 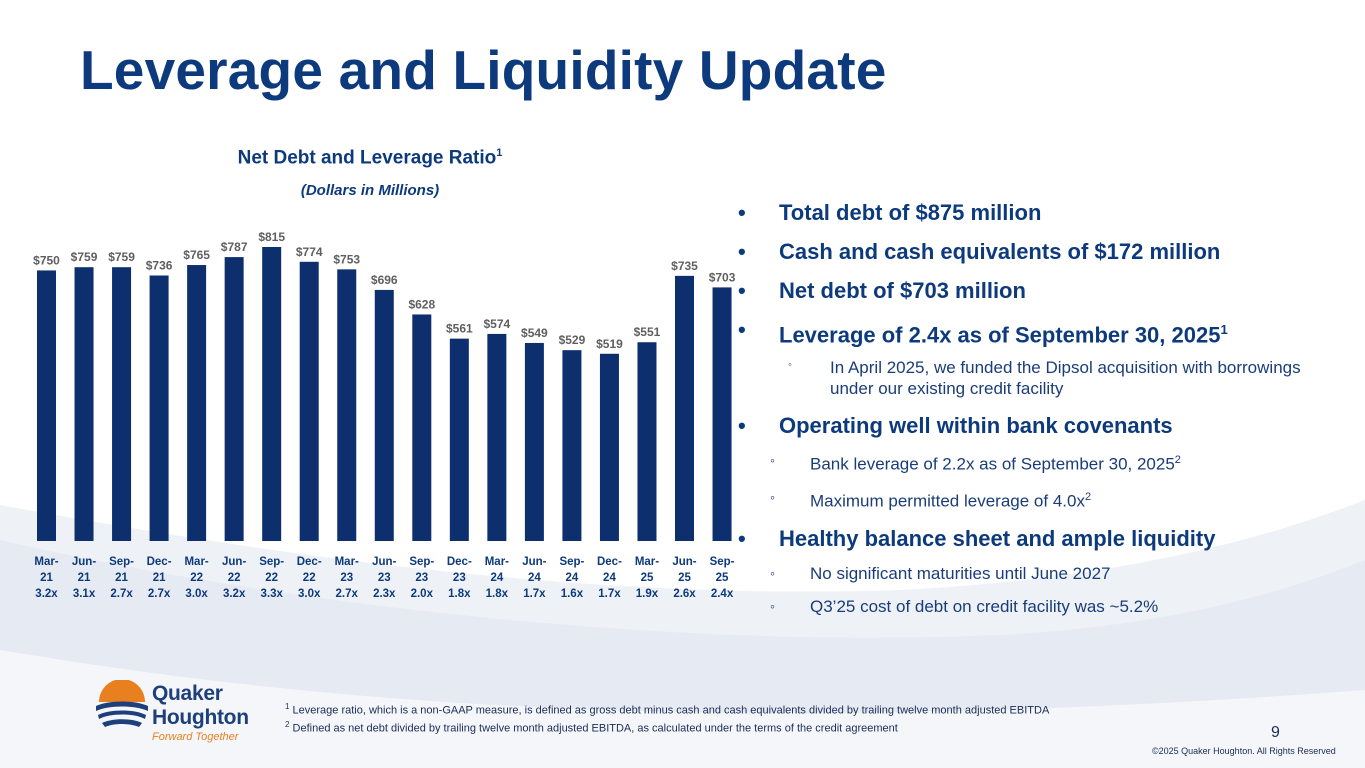 What do you see at coordinates (46, 594) in the screenshot?
I see `leverage-ratio-label: 3.2x` at bounding box center [46, 594].